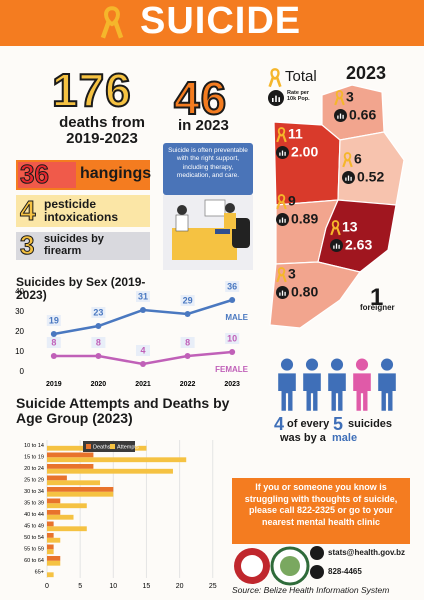 The width and height of the screenshot is (424, 600). I want to click on y-tick-label: 20, so click(19, 331).